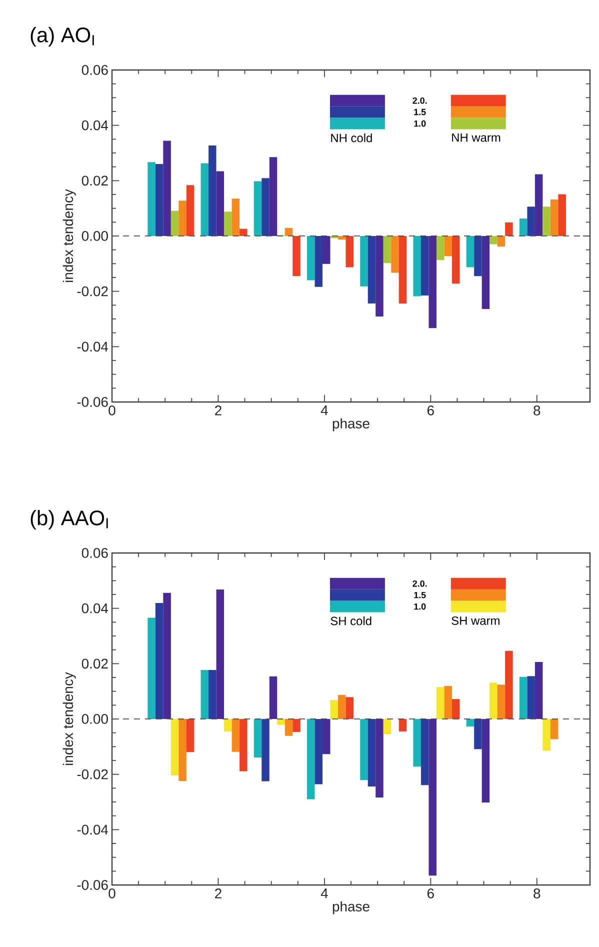 This screenshot has height=947, width=599. I want to click on y-tick-label: -0.06, so click(92, 402).